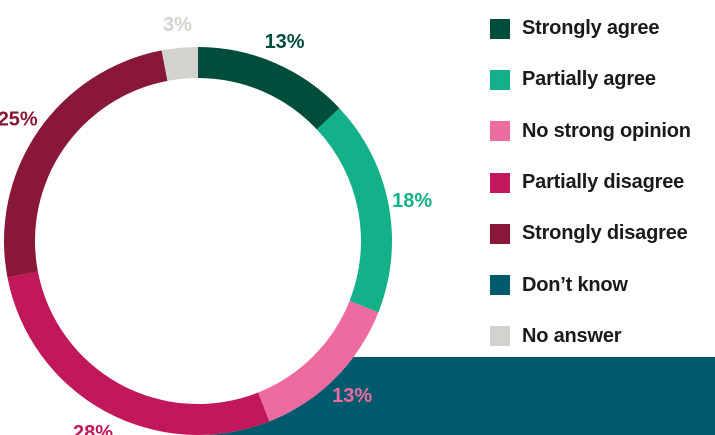 The image size is (715, 435). What do you see at coordinates (19, 119) in the screenshot?
I see `slice-value-label: 25%` at bounding box center [19, 119].